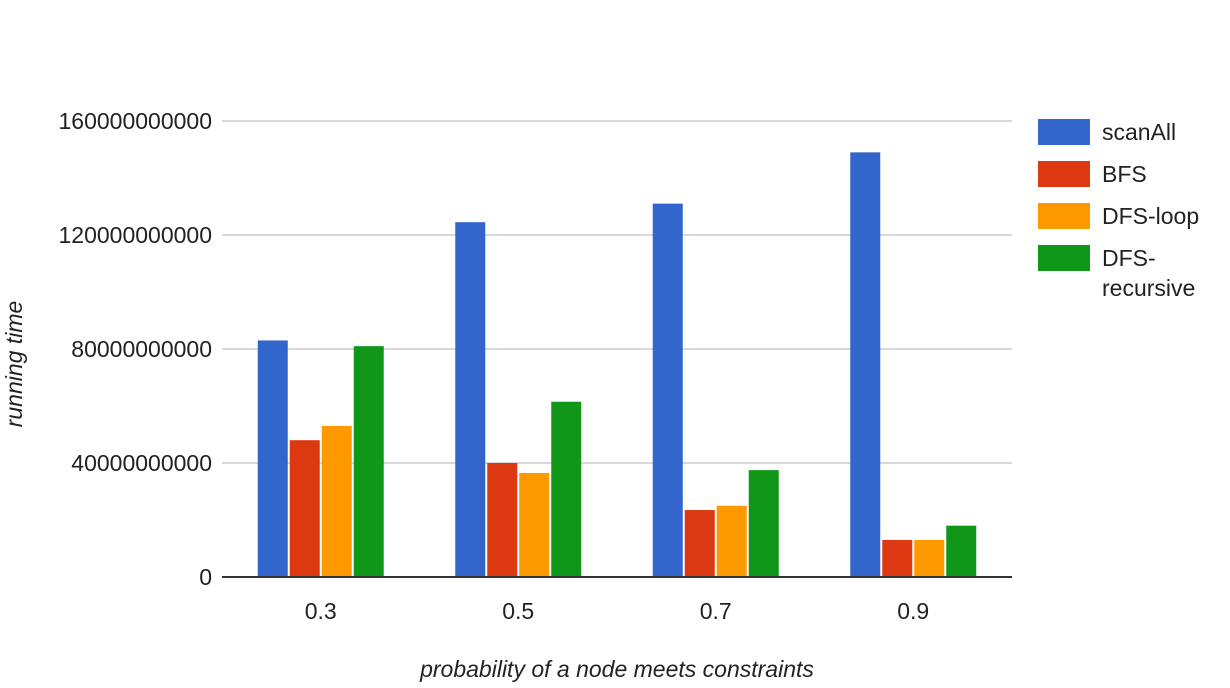 The width and height of the screenshot is (1230, 688). Describe the element at coordinates (205, 577) in the screenshot. I see `y-tick-label: 0` at that location.